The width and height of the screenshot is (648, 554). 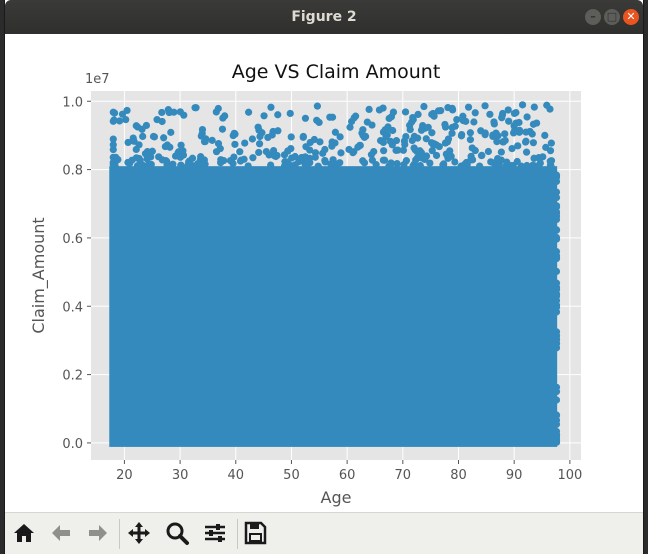 What do you see at coordinates (24, 533) in the screenshot?
I see `home-icon` at bounding box center [24, 533].